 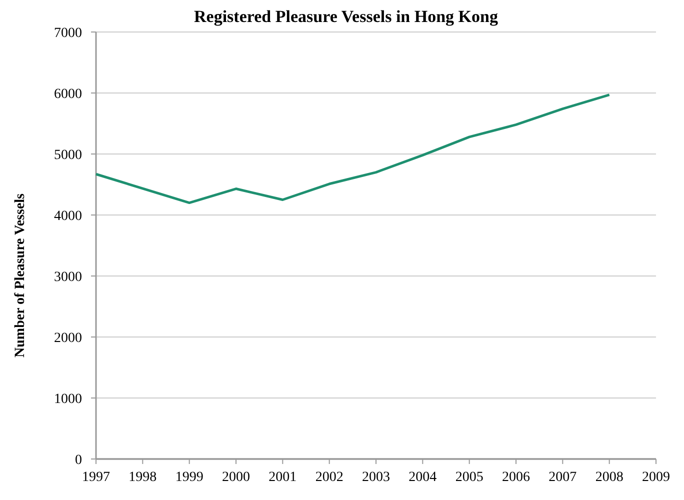 I want to click on x-tick-label: 2004, so click(x=422, y=477).